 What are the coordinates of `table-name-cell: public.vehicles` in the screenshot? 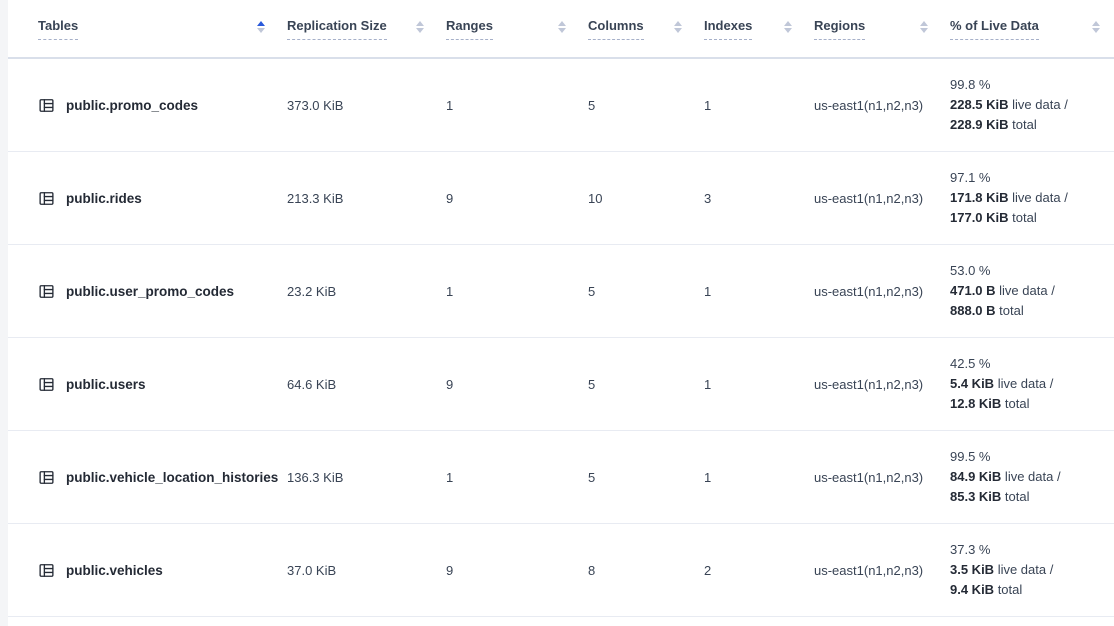 It's located at (143, 570).